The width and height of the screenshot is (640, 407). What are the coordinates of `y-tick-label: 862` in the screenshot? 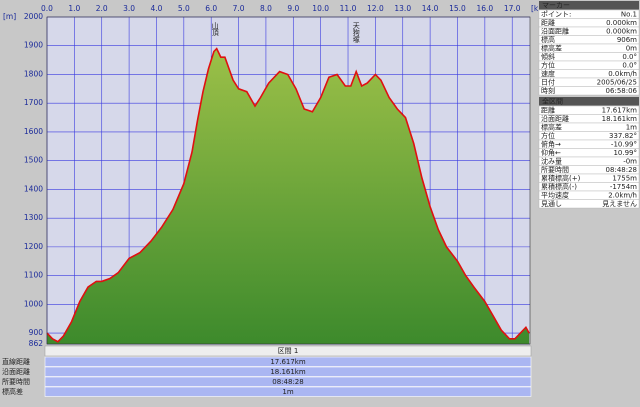 It's located at (36, 343).